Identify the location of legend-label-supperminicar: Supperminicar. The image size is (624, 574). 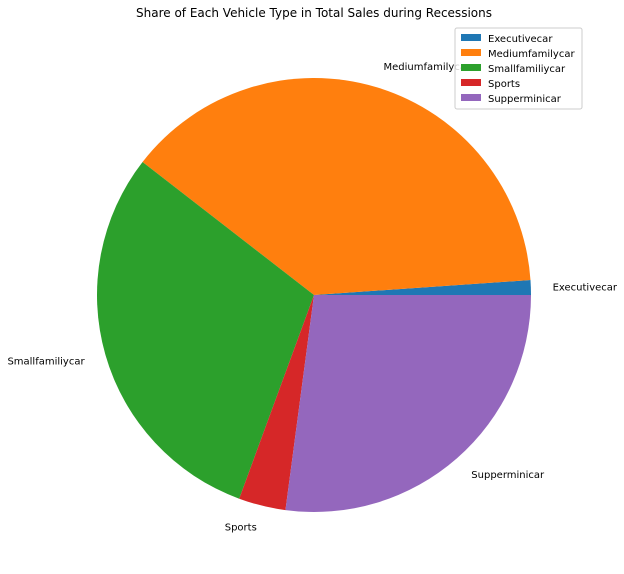
(525, 99).